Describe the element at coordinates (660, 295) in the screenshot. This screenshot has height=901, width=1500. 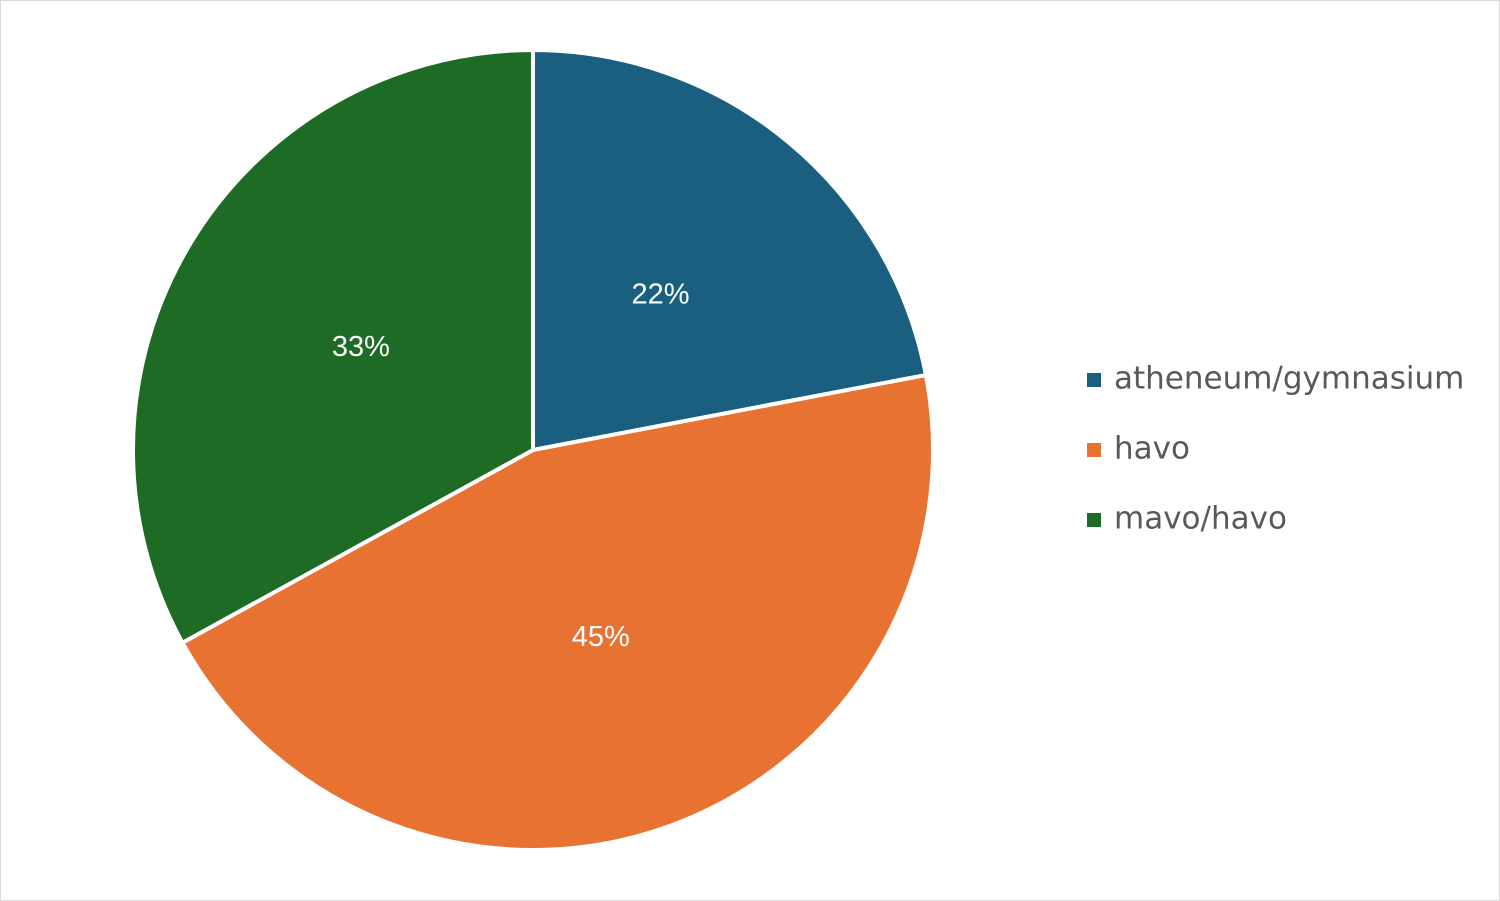
I see `data-label: 22%` at that location.